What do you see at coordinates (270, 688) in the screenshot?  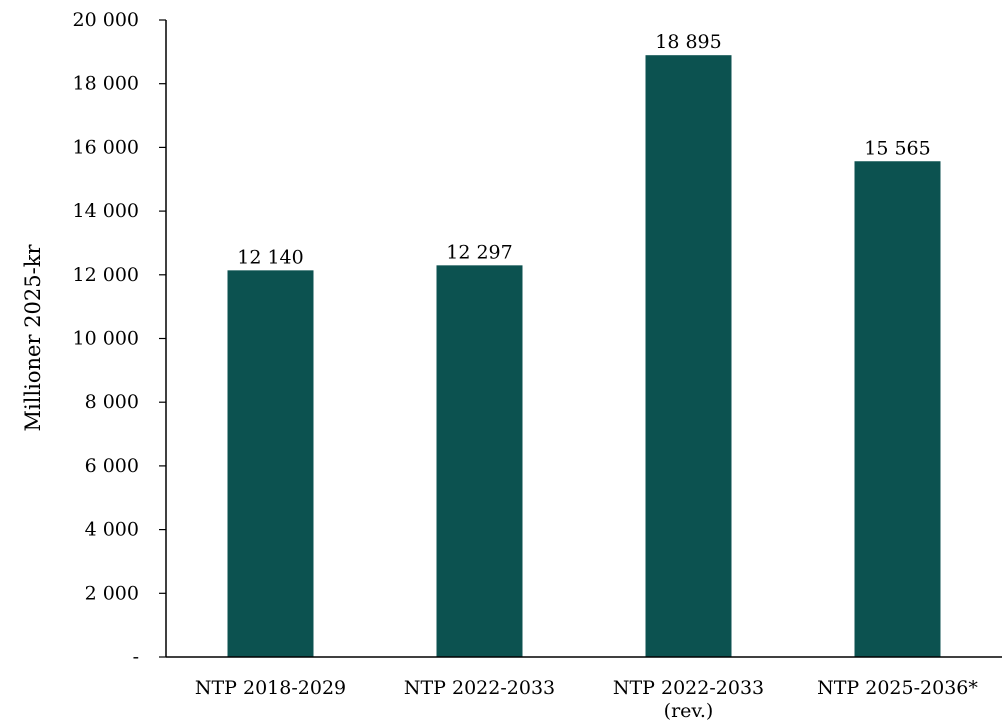 I see `x-tick-label: NTP 2018-2029` at bounding box center [270, 688].